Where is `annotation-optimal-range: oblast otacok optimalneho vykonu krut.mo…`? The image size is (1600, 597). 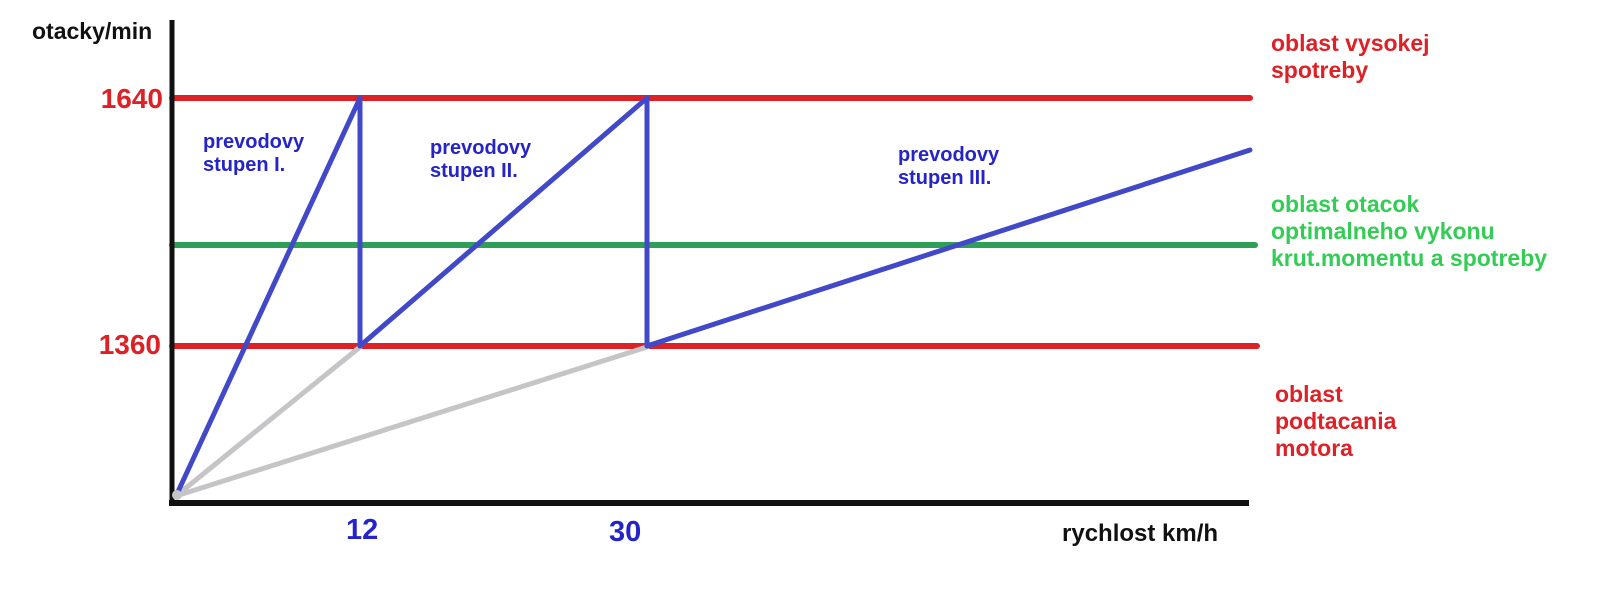
annotation-optimal-range: oblast otacok optimalneho vykonu krut.mo… is located at coordinates (1409, 231).